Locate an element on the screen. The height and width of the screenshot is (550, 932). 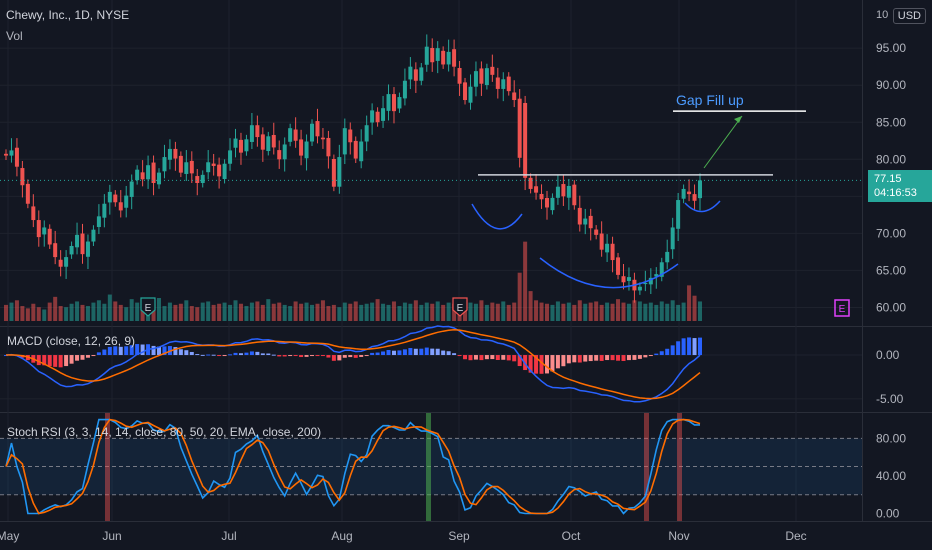
symbol-title: Chewy, Inc., 1D, NYSE is located at coordinates (68, 15).